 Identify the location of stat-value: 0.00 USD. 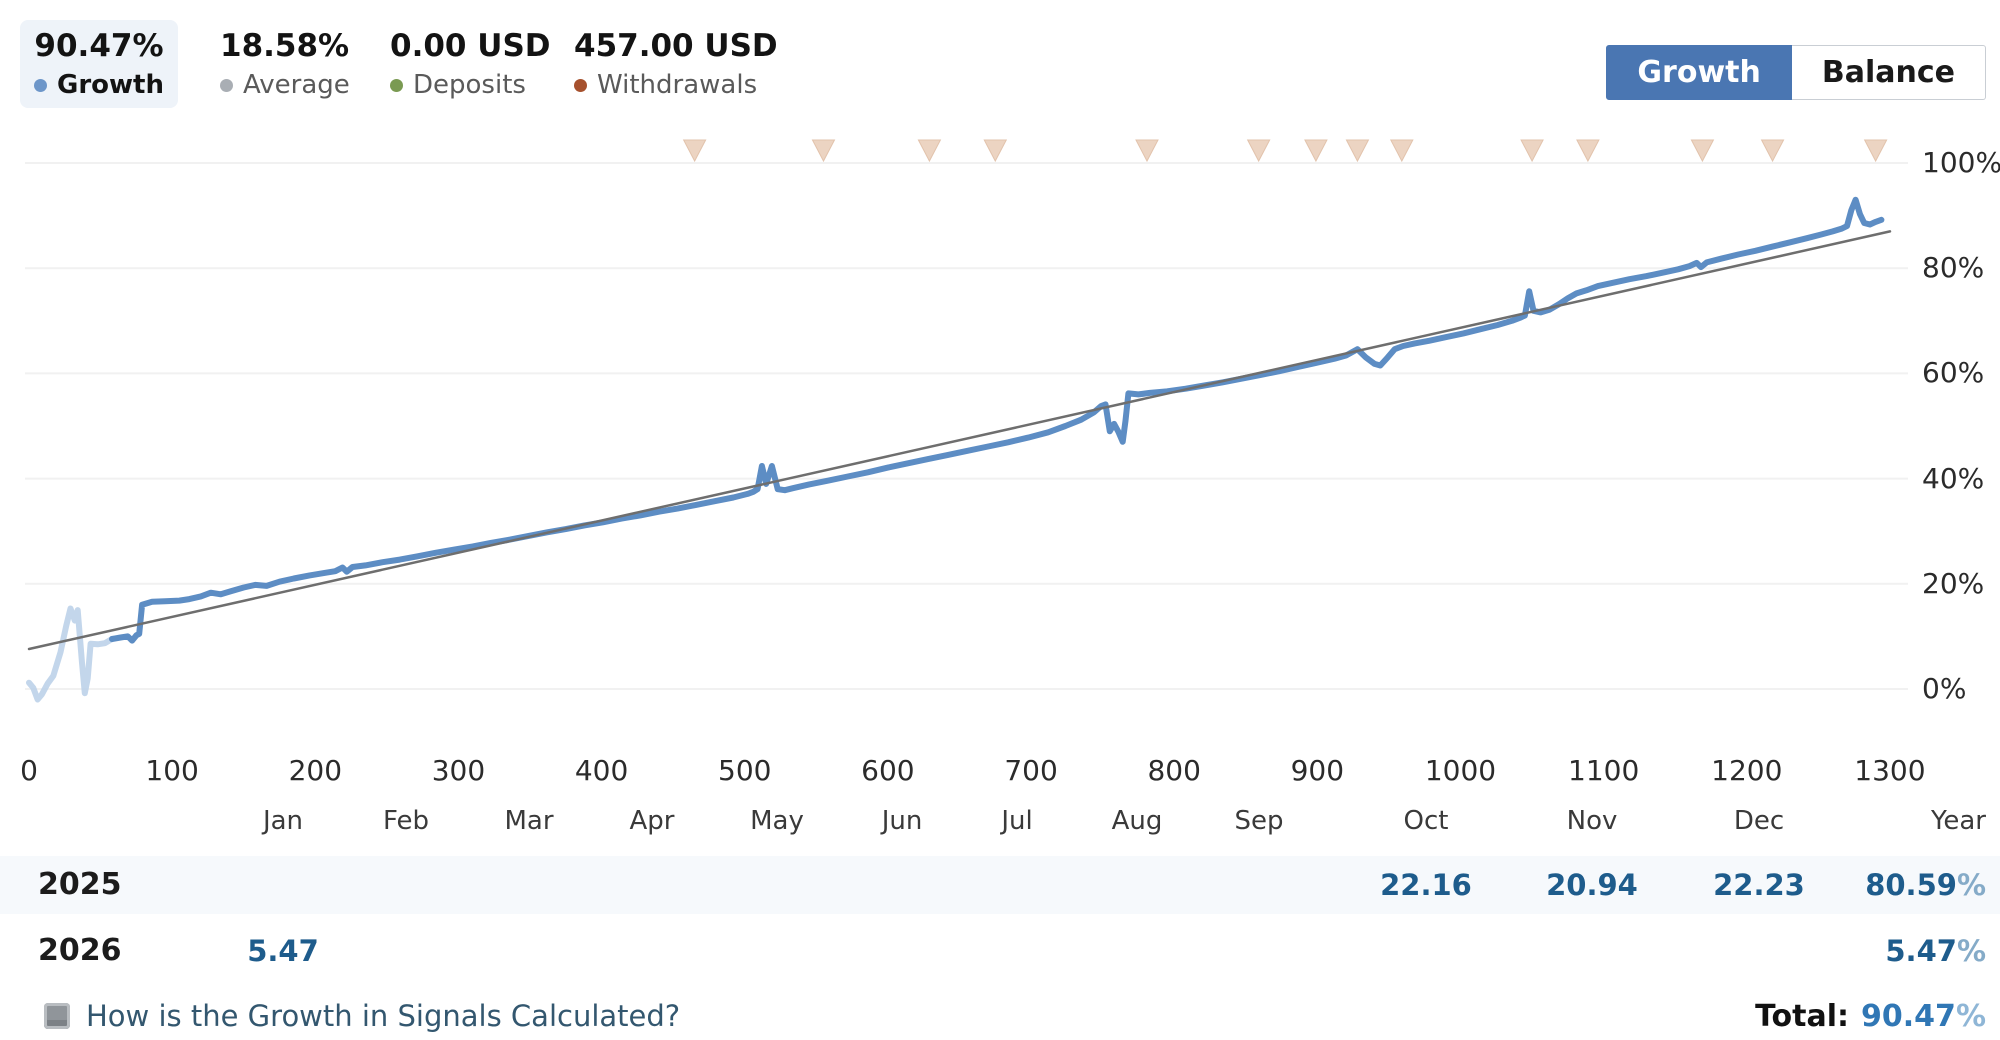
(470, 46).